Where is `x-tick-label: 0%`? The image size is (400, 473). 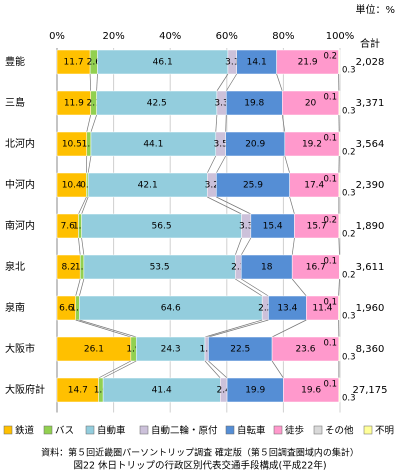 x-tick-label: 0% is located at coordinates (57, 36).